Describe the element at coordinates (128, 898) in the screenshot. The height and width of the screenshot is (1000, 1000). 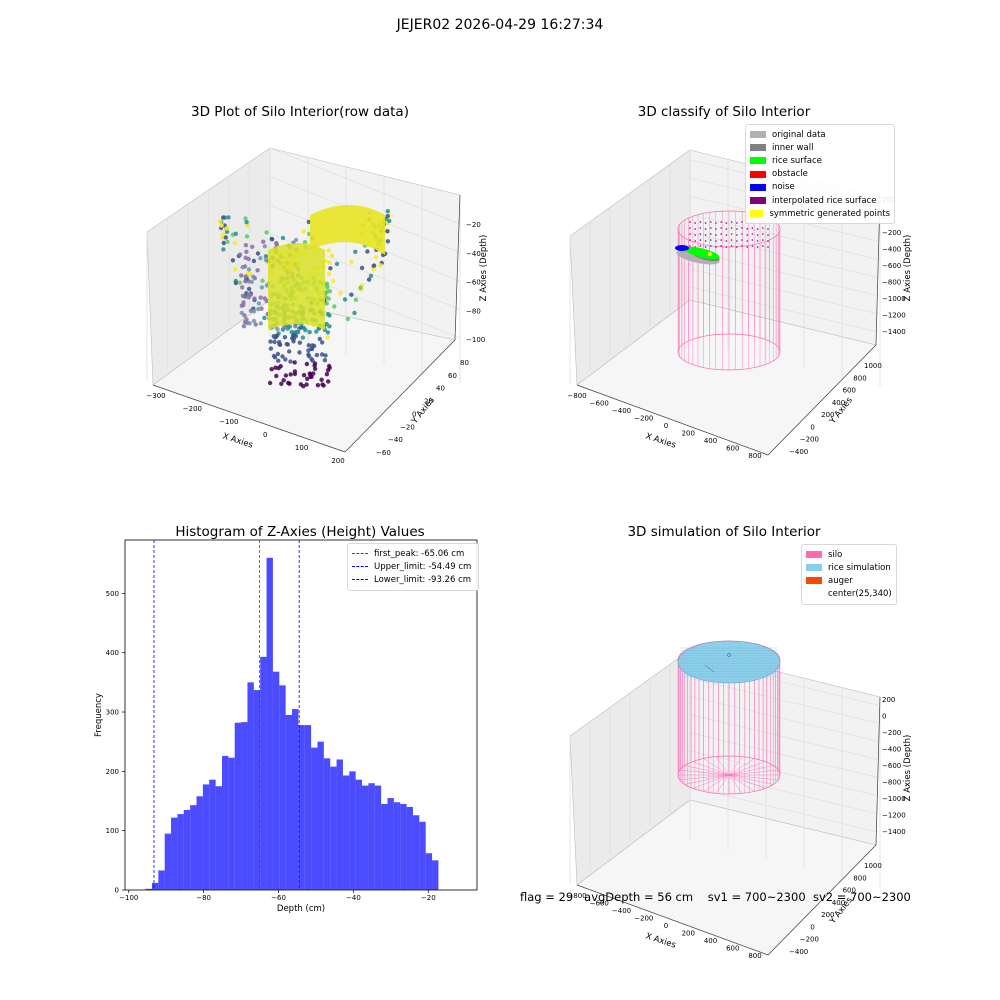
I see `x-tick-label: −100` at that location.